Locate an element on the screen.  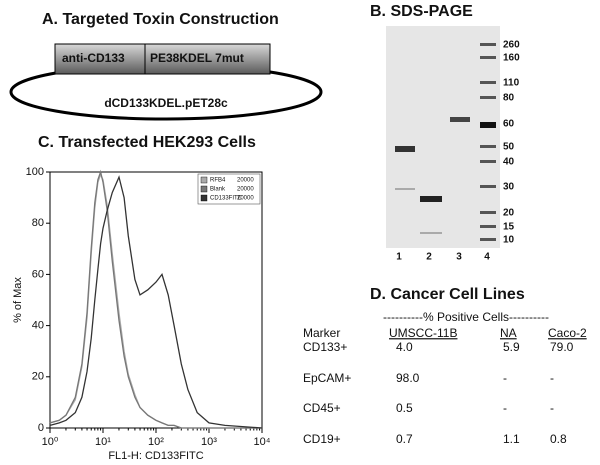
y-tick-label: 0 is located at coordinates (41, 428).